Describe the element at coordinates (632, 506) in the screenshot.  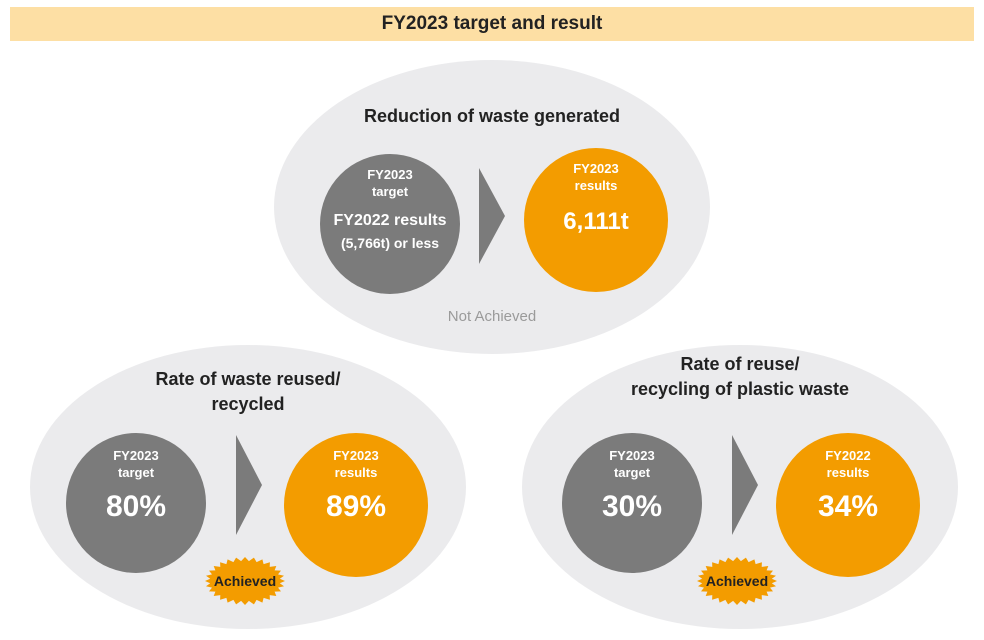
I see `target-value: 30%` at that location.